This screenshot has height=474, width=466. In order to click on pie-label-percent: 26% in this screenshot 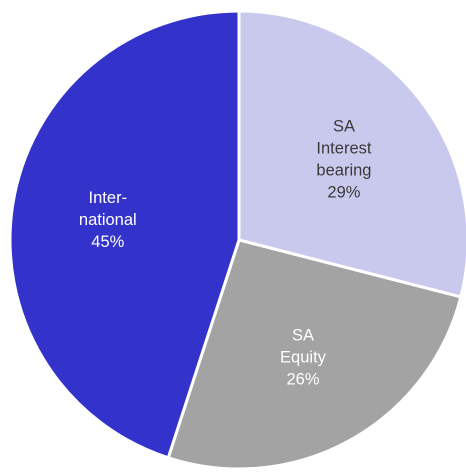, I will do `click(302, 379)`.